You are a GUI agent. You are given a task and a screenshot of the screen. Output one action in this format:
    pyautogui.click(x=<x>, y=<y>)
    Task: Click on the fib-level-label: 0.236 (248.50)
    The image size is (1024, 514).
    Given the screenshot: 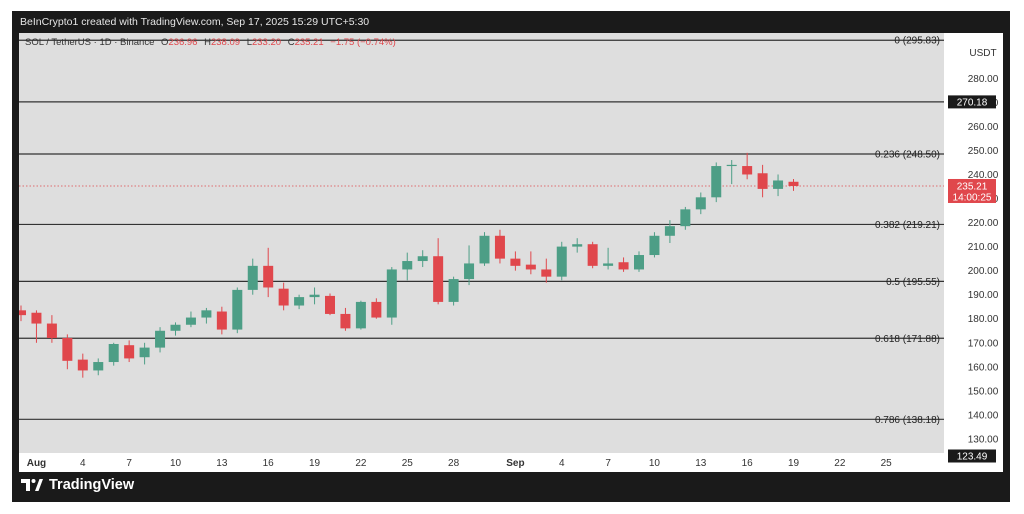 What is the action you would take?
    pyautogui.click(x=907, y=155)
    